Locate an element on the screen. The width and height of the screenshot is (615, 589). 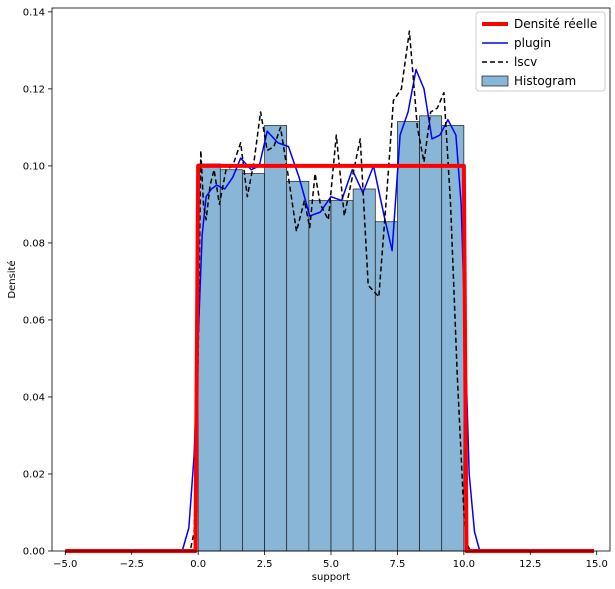
legend: Densité réelle plugin lscv Histogram is located at coordinates (540, 51).